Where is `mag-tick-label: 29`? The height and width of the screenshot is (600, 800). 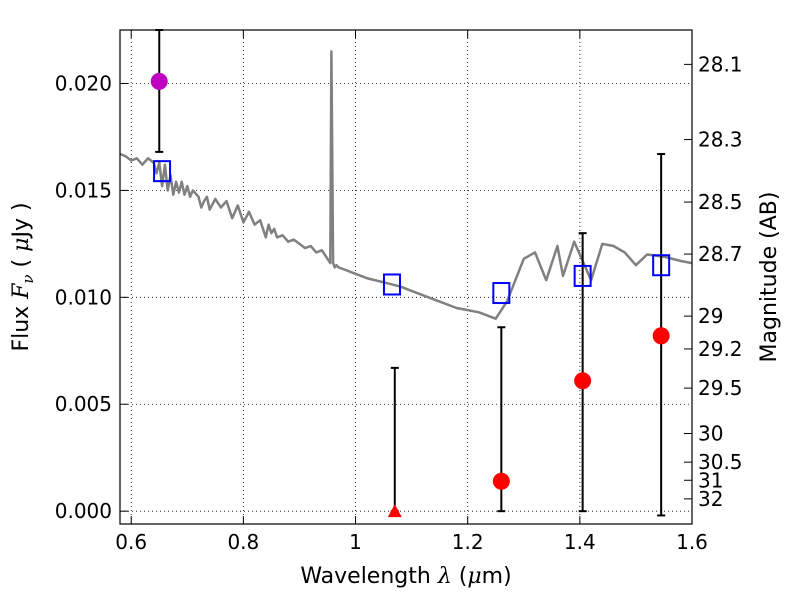 mag-tick-label: 29 is located at coordinates (710, 316).